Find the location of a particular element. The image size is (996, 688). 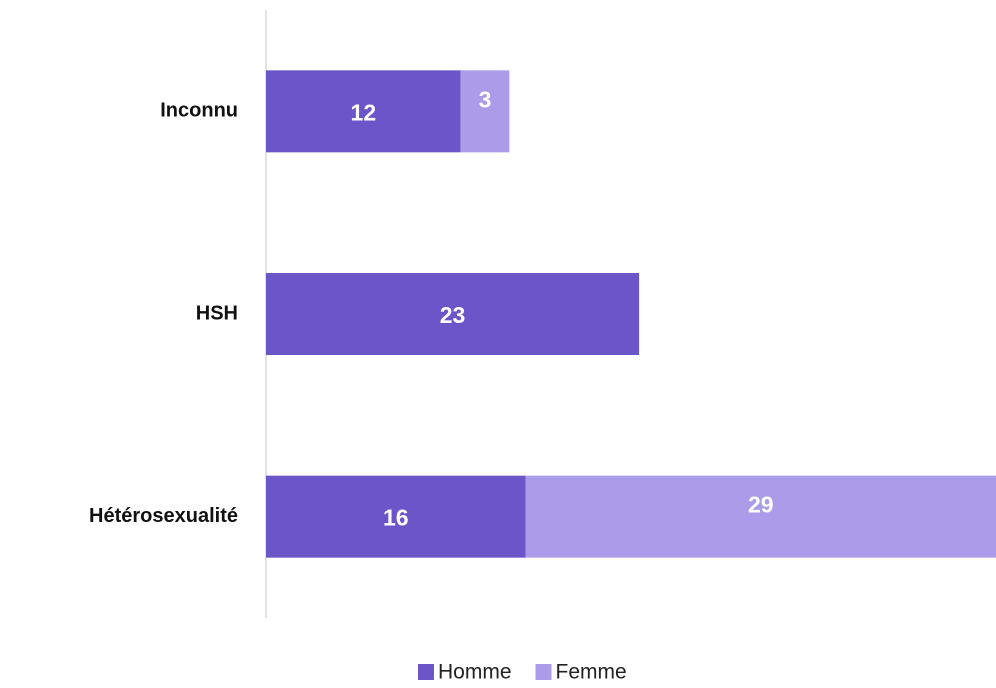

legend-label: Homme is located at coordinates (475, 672).